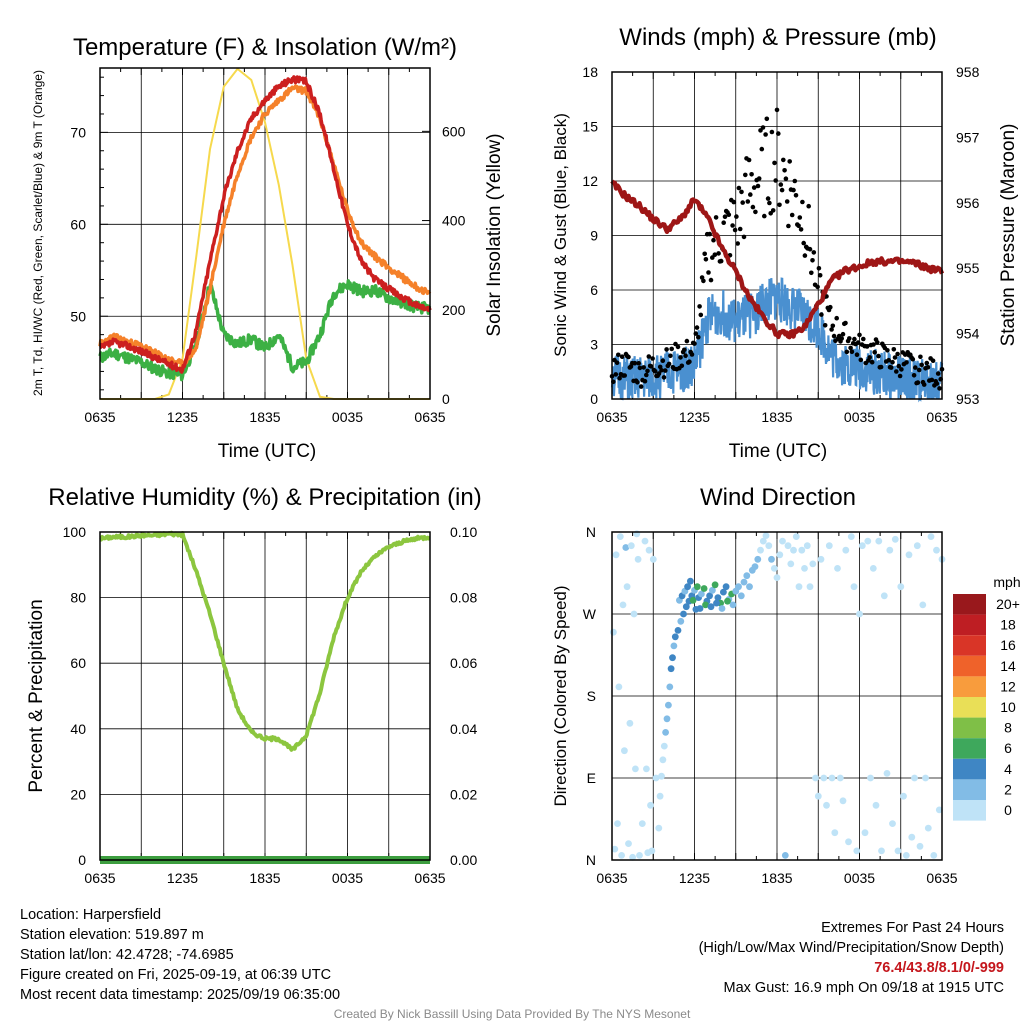 This screenshot has height=1024, width=1024. Describe the element at coordinates (1008, 748) in the screenshot. I see `colorbar-label: 6` at that location.